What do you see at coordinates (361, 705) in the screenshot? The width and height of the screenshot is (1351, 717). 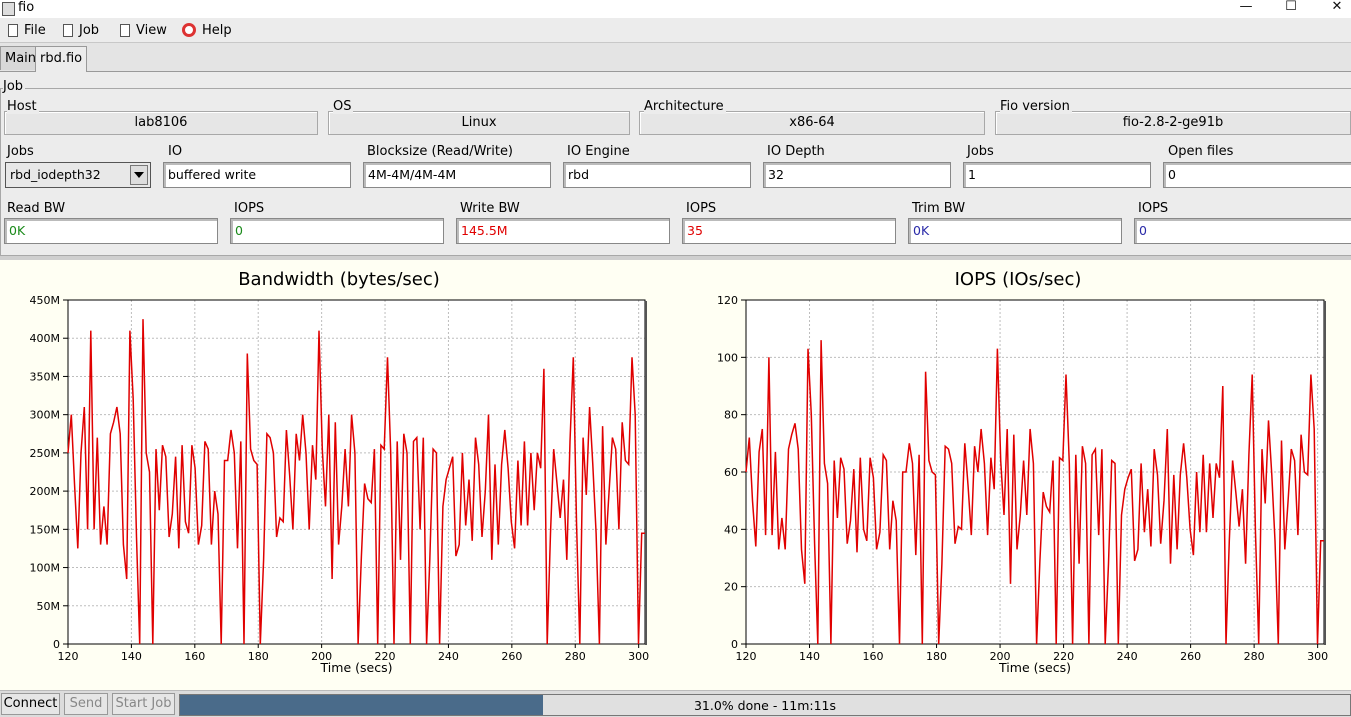 I see `progress-fill` at bounding box center [361, 705].